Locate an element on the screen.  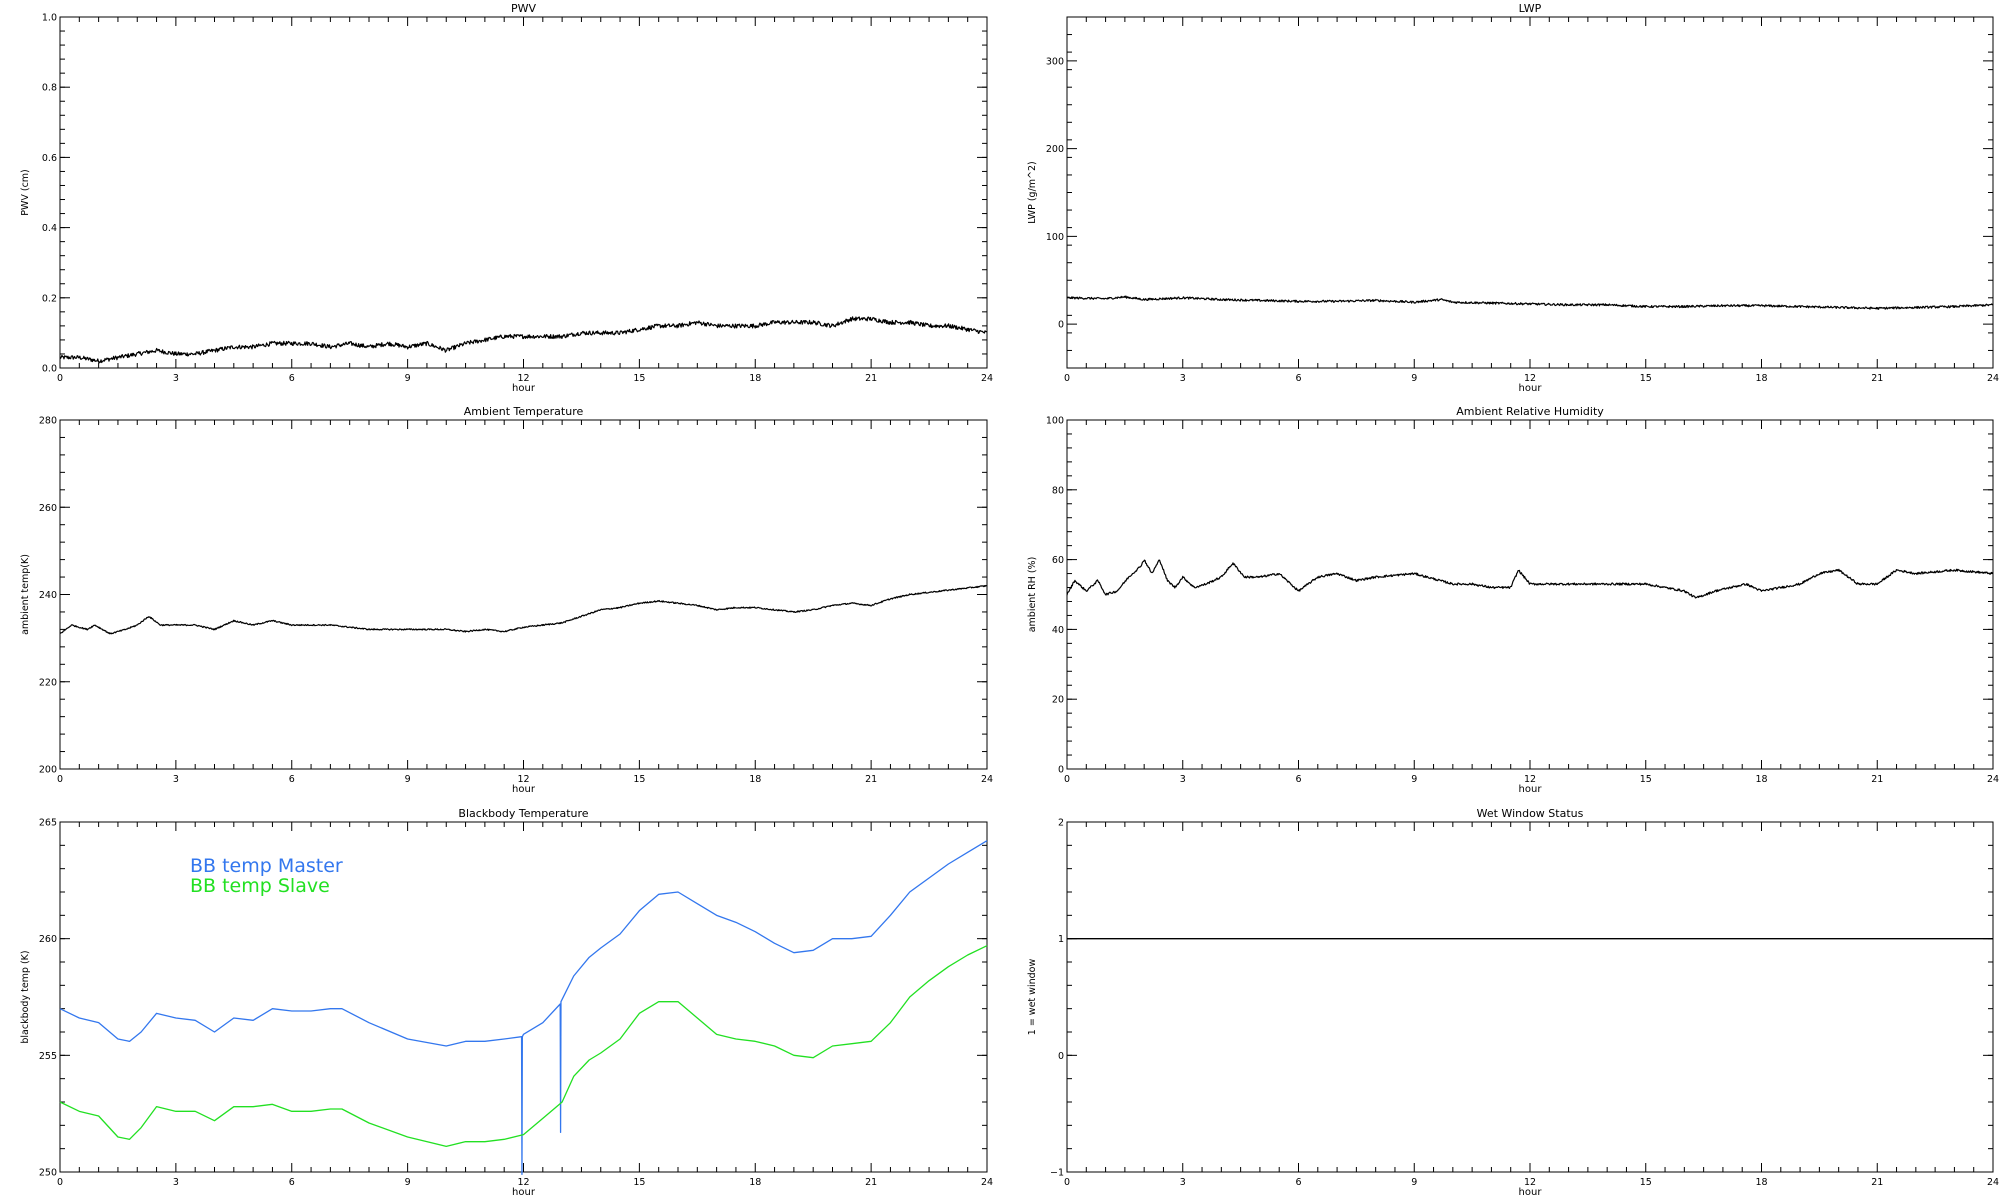
y-tick-label: 255 is located at coordinates (48, 1056).